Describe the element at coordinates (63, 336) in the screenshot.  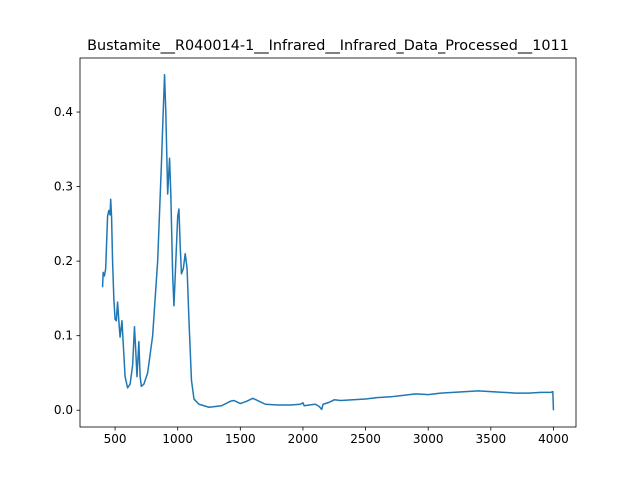
I see `y-tick-label: 0.1` at that location.